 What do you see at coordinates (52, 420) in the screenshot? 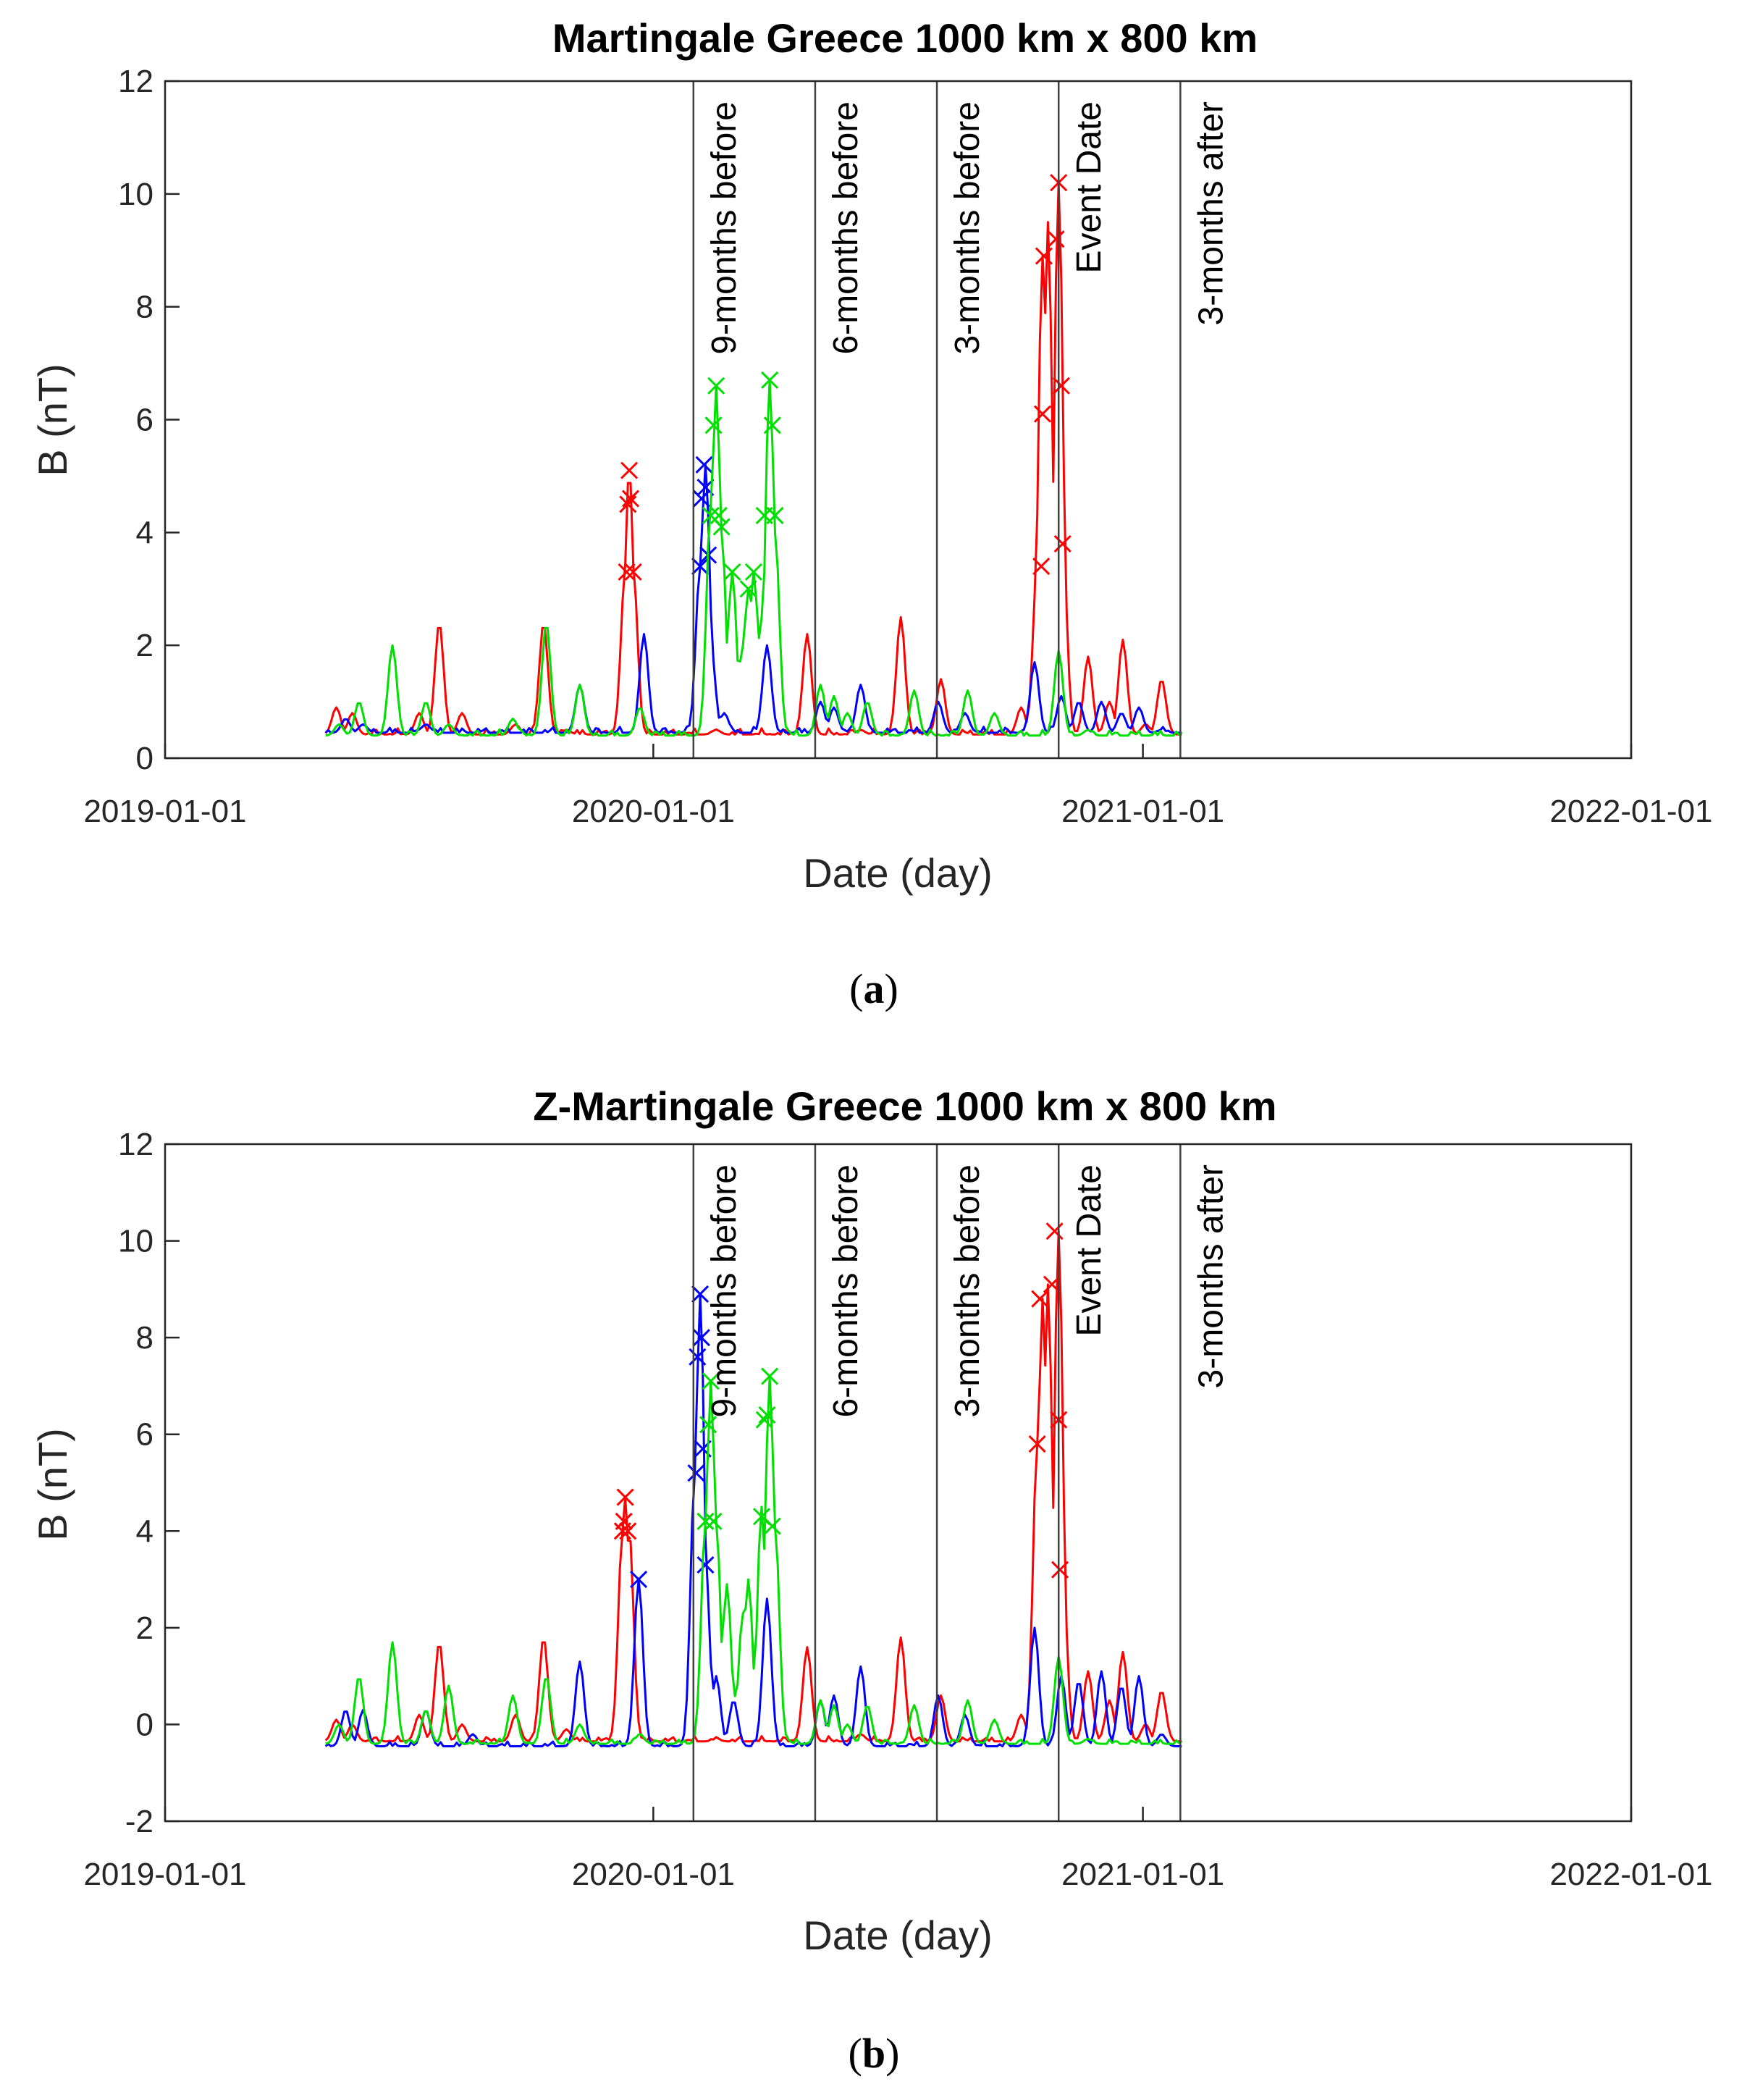
I see `chart-a-ylabel: B (nT)` at bounding box center [52, 420].